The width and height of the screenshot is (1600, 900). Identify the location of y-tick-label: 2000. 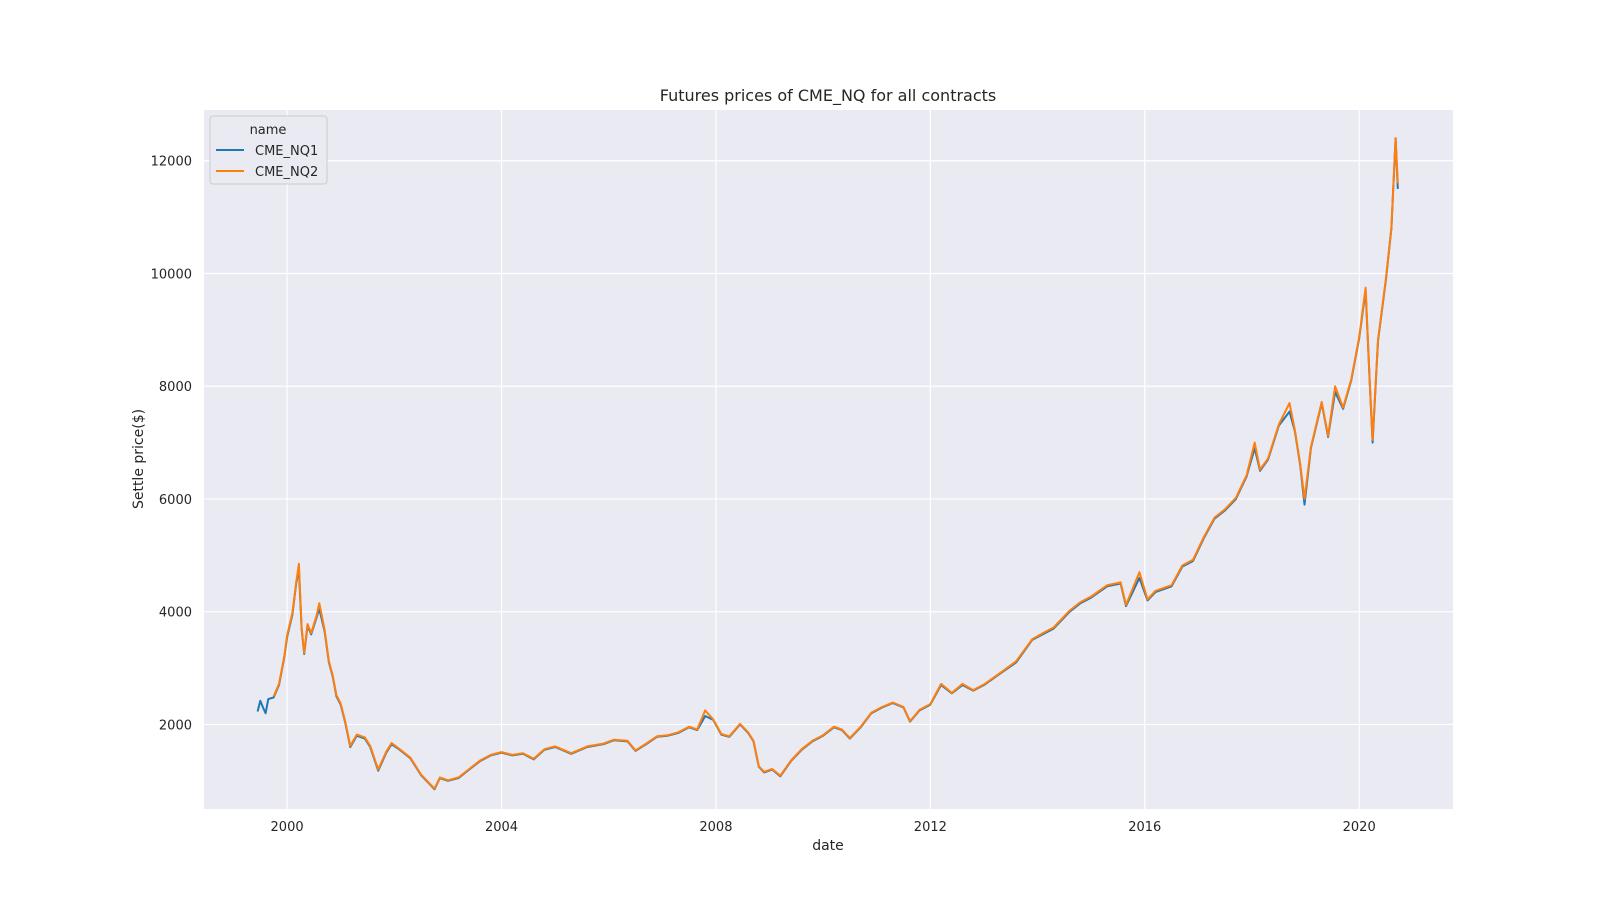
(175, 725).